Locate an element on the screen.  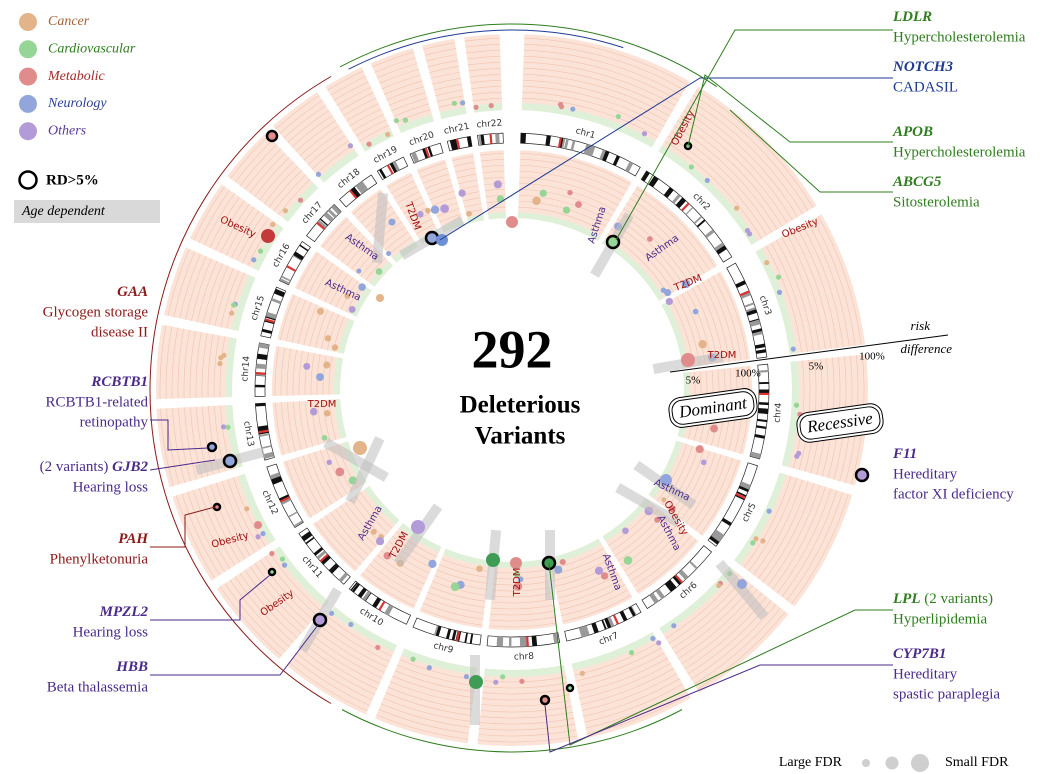
gene-line: (2 variants) GJB2 is located at coordinates (94, 467).